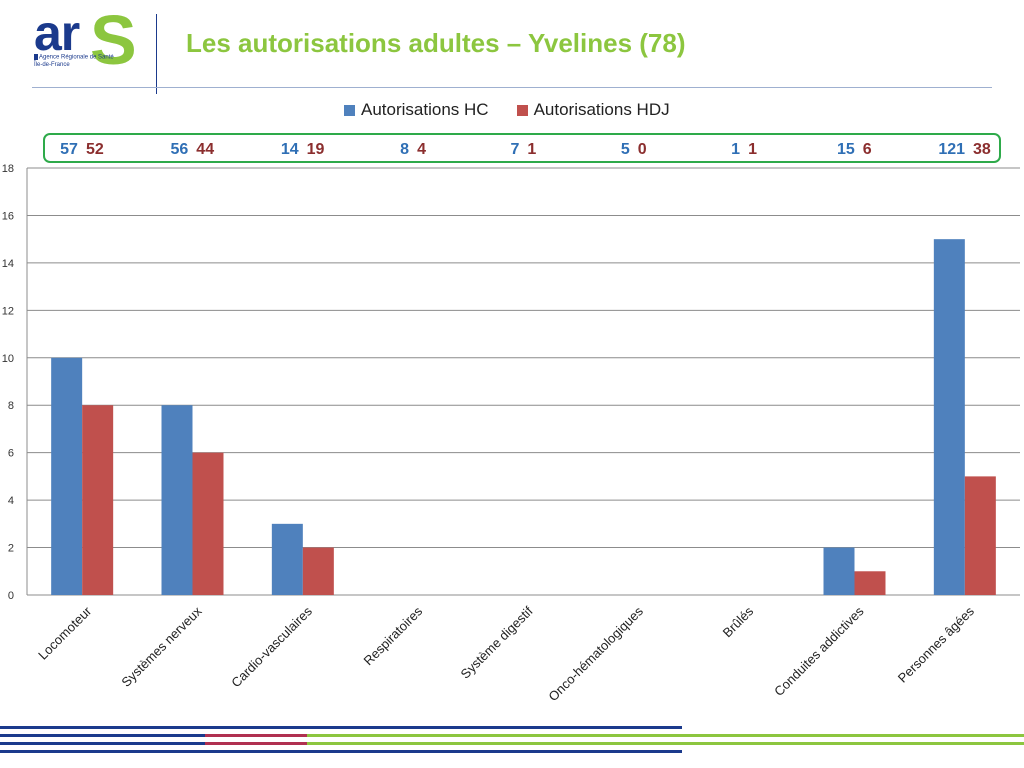 The image size is (1024, 768). What do you see at coordinates (8, 169) in the screenshot?
I see `y-tick-label: 18` at bounding box center [8, 169].